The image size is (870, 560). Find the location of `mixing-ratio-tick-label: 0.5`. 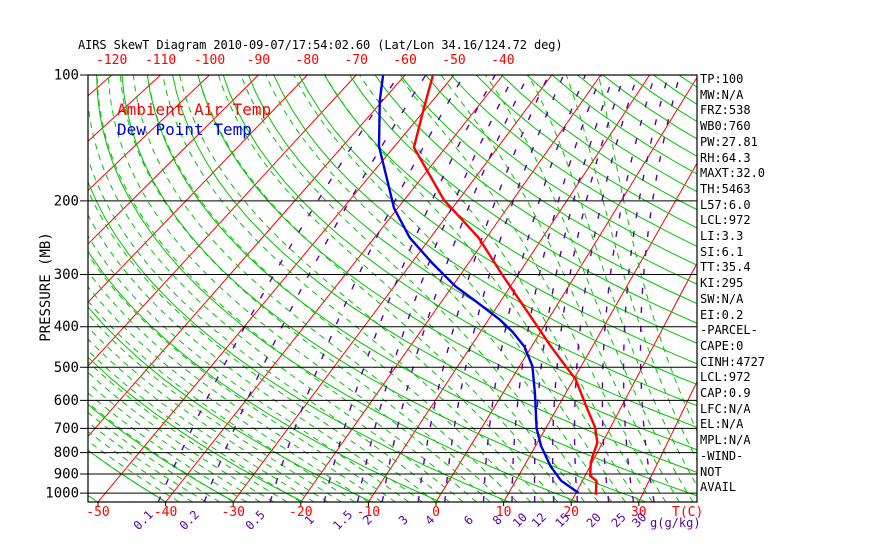

mixing-ratio-tick-label: 0.5 is located at coordinates (255, 520).